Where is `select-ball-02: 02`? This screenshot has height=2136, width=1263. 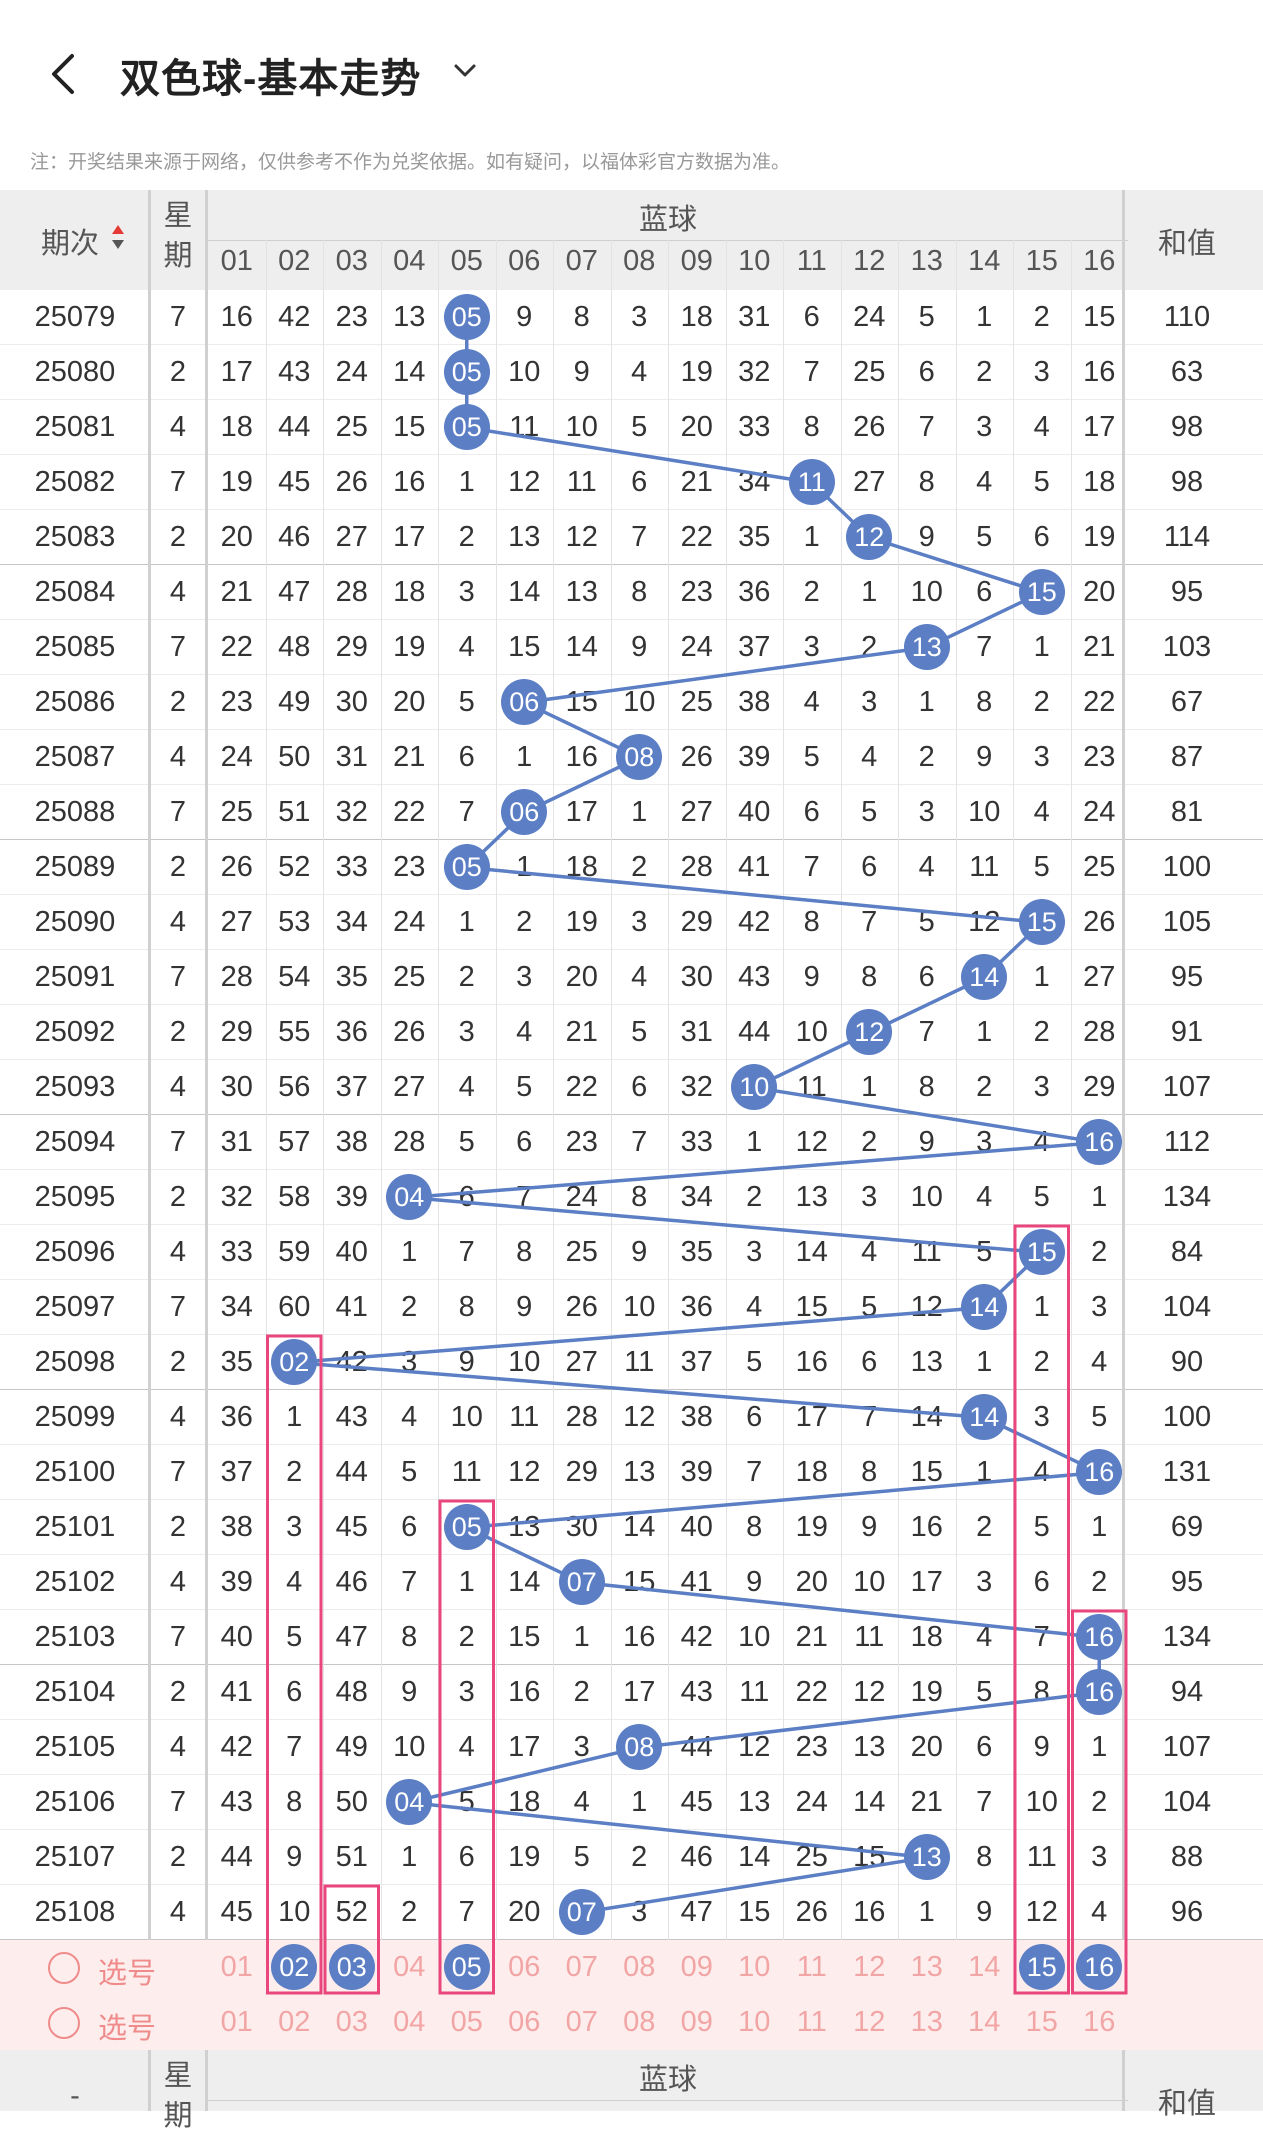
select-ball-02: 02 is located at coordinates (294, 1967).